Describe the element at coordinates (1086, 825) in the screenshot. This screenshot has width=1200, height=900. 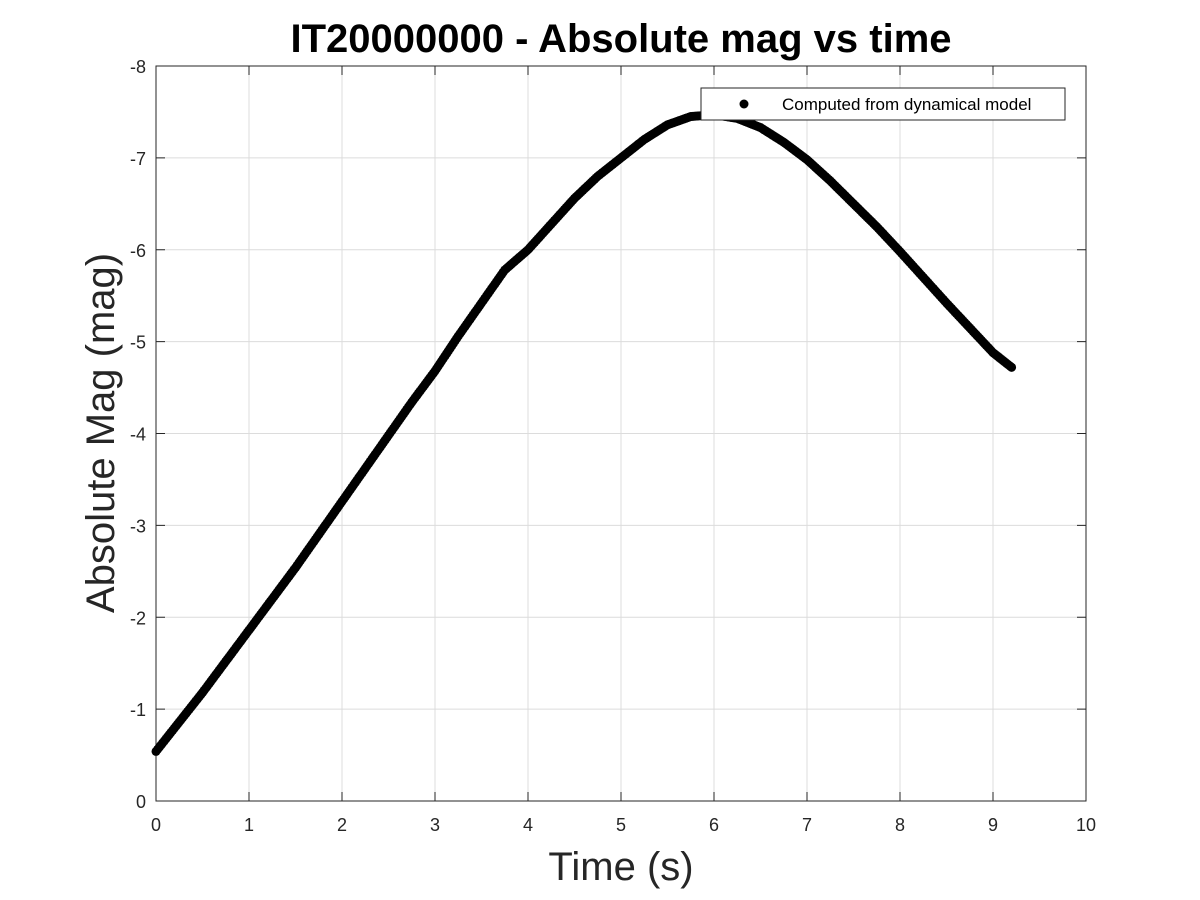
I see `x-tick-label: 10` at that location.